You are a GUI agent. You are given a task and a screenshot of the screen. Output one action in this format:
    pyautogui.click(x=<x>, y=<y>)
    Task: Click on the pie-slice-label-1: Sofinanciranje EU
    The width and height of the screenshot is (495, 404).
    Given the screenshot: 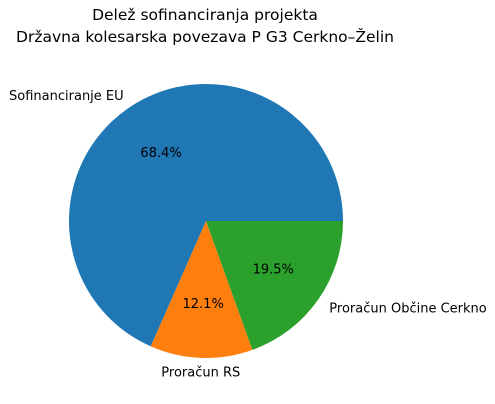 What is the action you would take?
    pyautogui.click(x=66, y=96)
    